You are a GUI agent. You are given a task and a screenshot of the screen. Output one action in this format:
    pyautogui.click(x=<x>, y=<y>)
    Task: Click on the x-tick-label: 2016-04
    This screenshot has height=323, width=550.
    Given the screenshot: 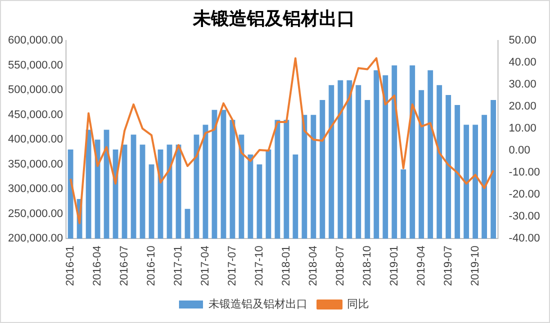 What is the action you would take?
    pyautogui.click(x=98, y=266)
    